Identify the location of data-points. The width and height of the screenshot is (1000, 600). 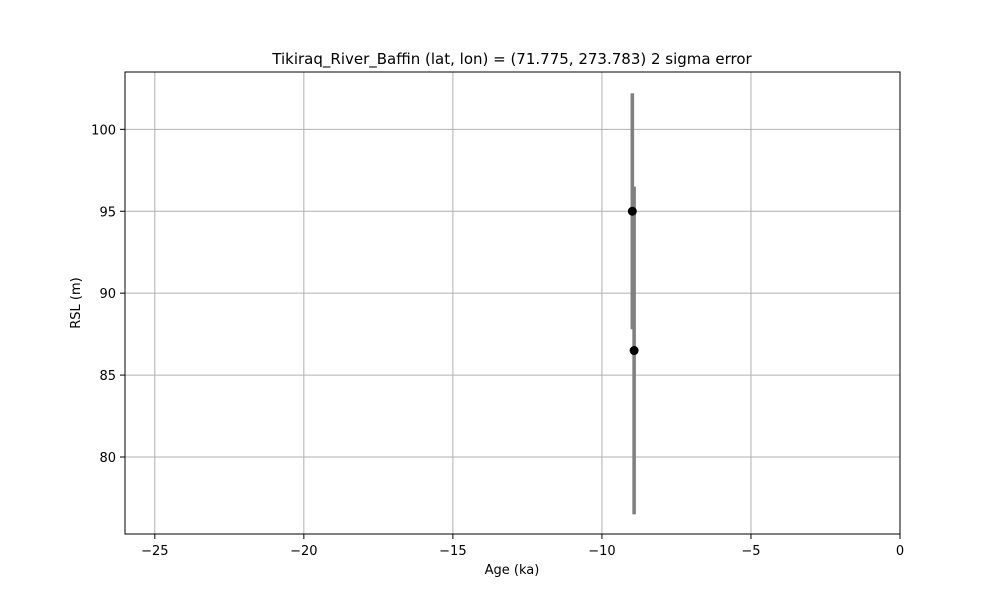
(633, 281).